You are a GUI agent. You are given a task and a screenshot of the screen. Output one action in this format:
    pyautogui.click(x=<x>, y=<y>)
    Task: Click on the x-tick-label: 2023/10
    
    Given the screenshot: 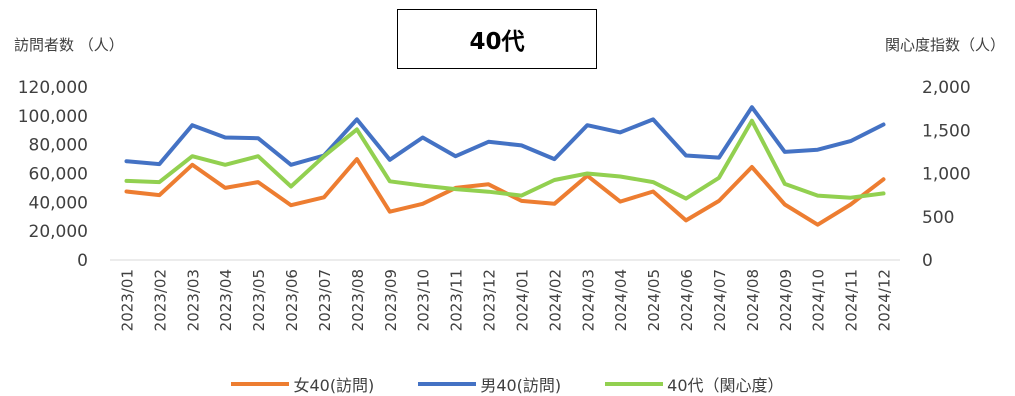 What is the action you would take?
    pyautogui.click(x=424, y=300)
    